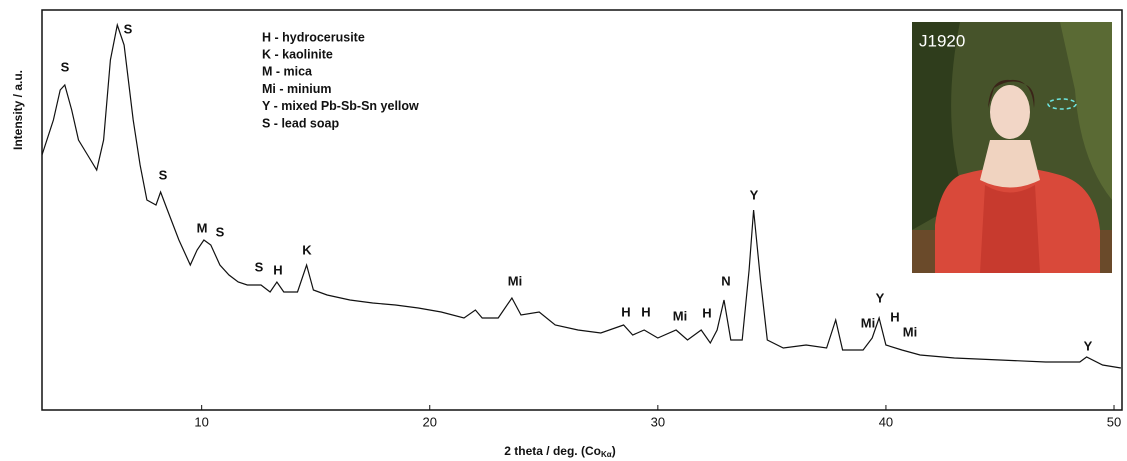  I want to click on x-tick-label: 40, so click(886, 421).